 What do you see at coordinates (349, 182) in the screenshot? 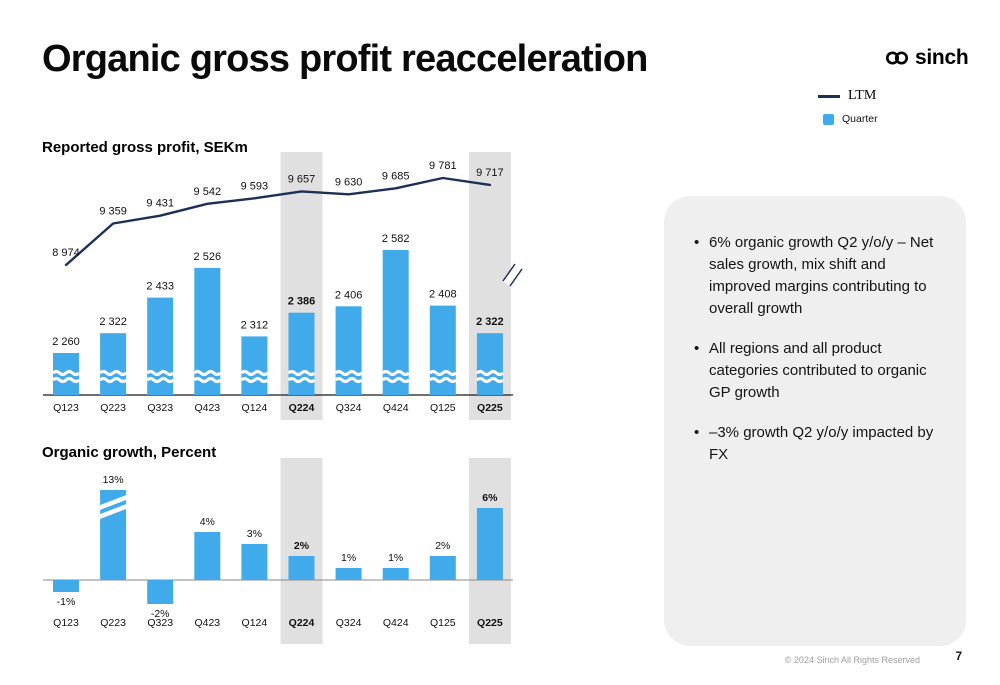
I see `ltm-value-label-Q324: 9 630` at bounding box center [349, 182].